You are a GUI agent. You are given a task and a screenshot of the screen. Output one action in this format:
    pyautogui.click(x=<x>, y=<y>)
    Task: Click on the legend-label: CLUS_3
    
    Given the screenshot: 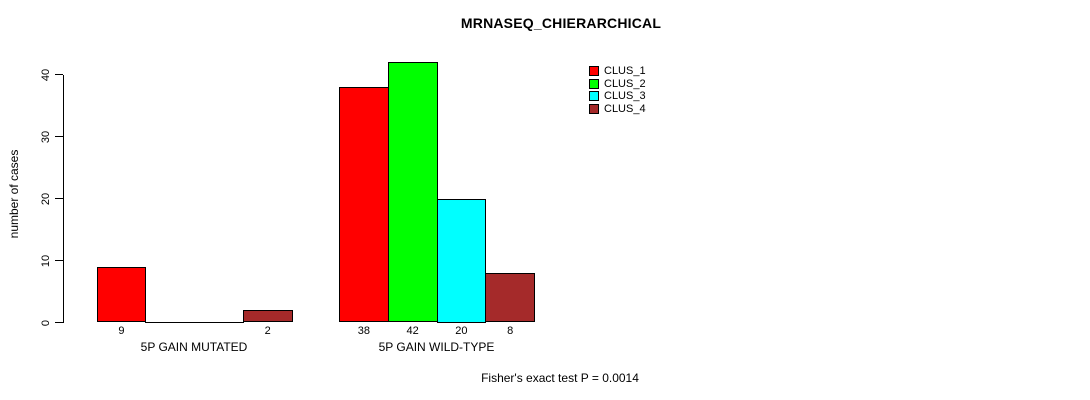 What is the action you would take?
    pyautogui.click(x=625, y=96)
    